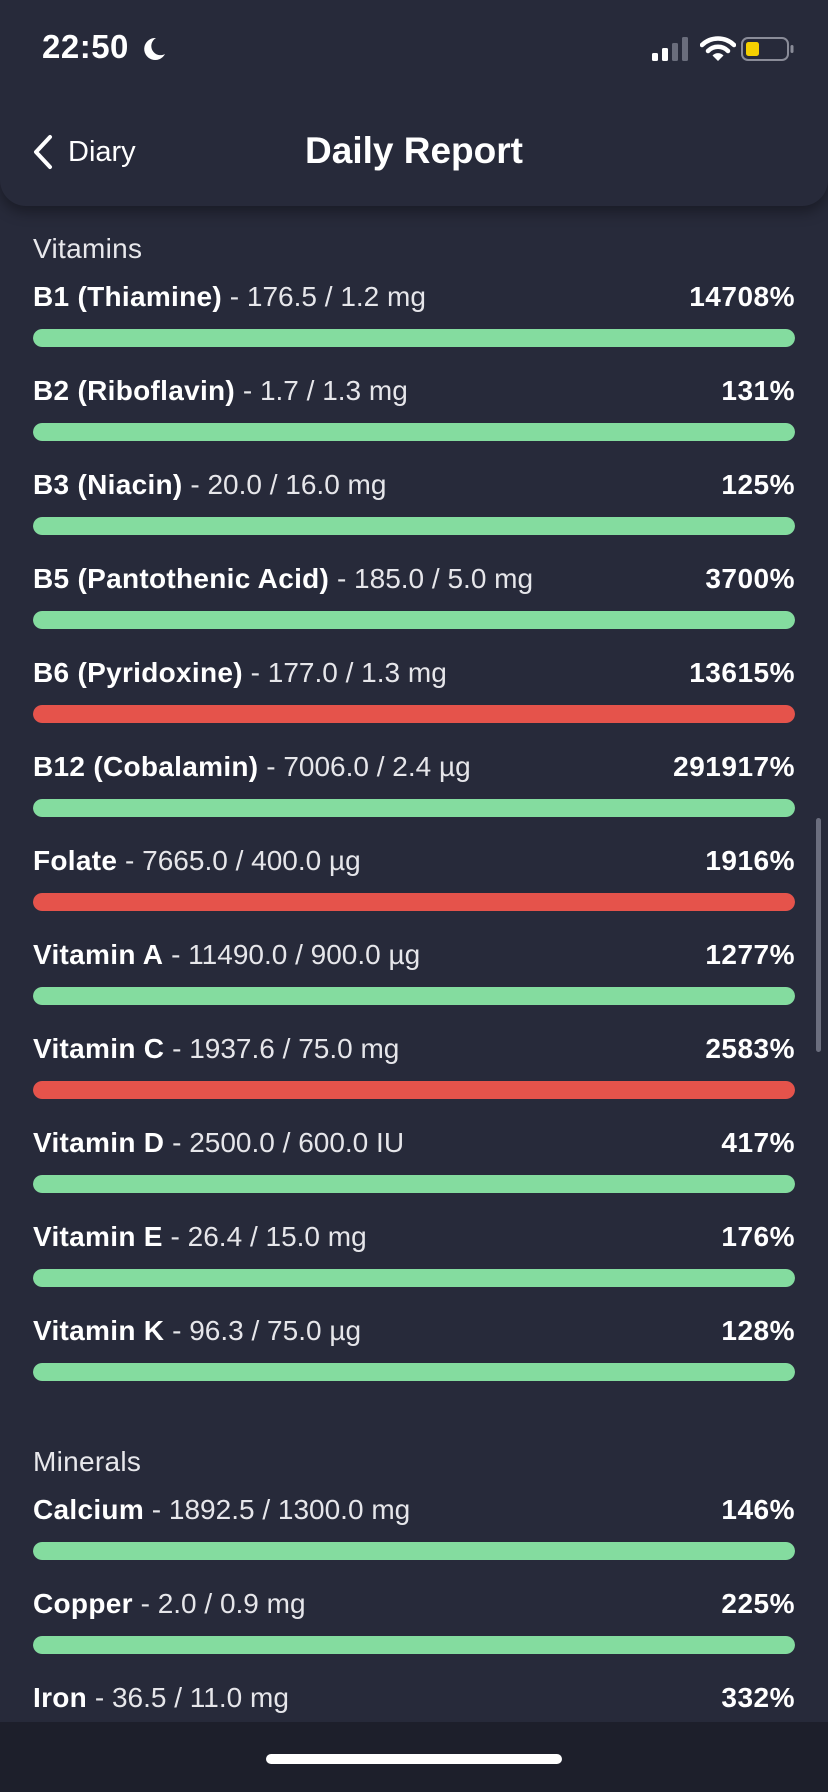 This screenshot has width=828, height=1792. I want to click on nutrient-percent: 225%, so click(758, 1603).